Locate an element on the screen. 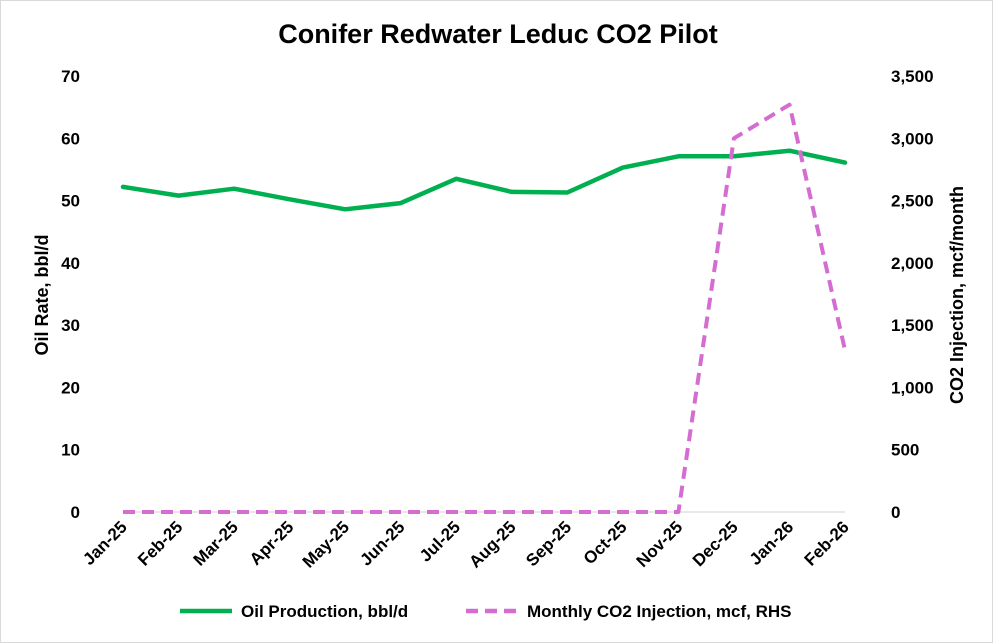 The height and width of the screenshot is (644, 993). x-tick-label: Nov-25 is located at coordinates (660, 544).